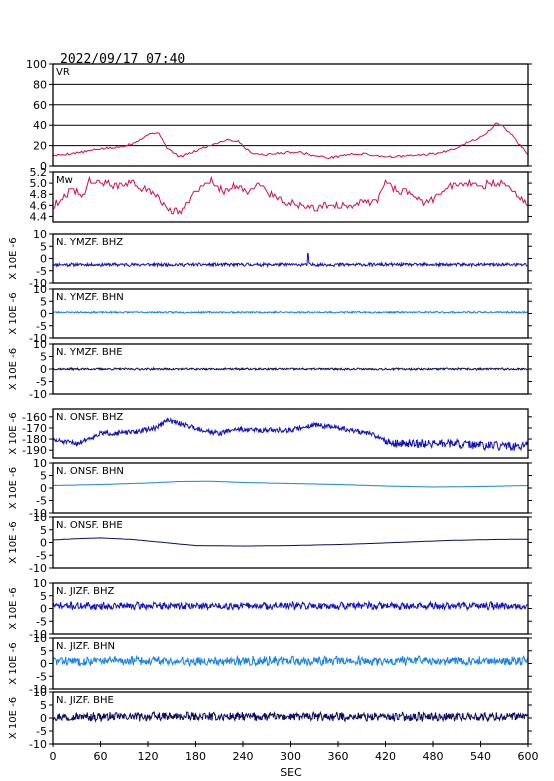  I want to click on datetime-label: 2022/09/17 07:40, so click(122, 59).